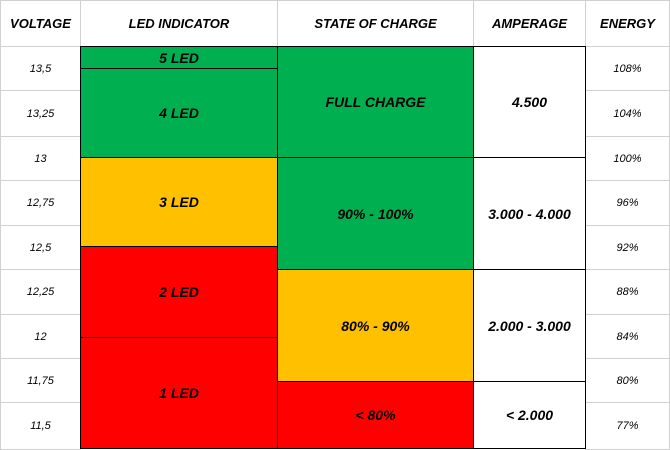  I want to click on voltage-cell: 12,75, so click(40, 203).